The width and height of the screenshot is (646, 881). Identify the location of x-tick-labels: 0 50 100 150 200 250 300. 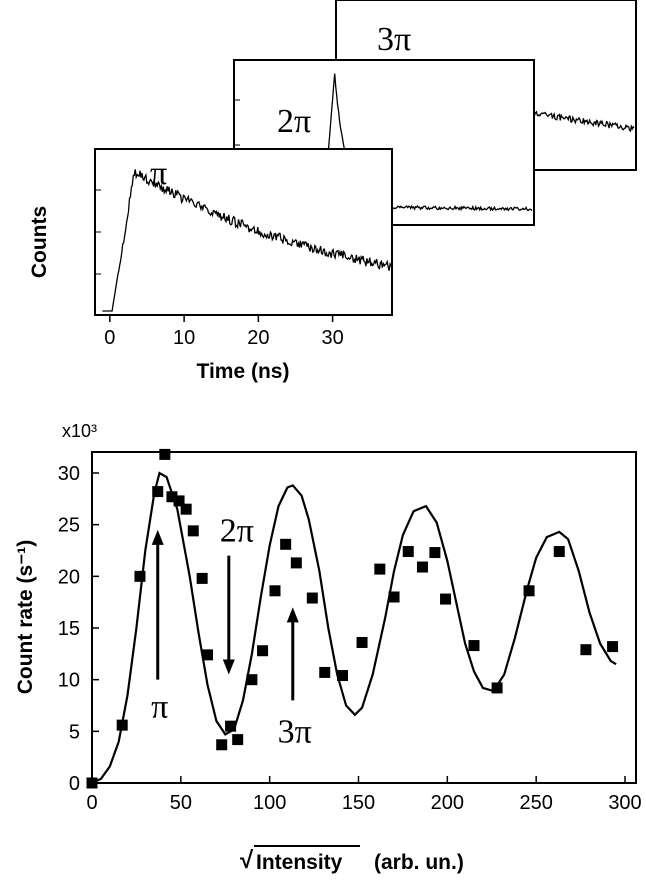
(363, 803).